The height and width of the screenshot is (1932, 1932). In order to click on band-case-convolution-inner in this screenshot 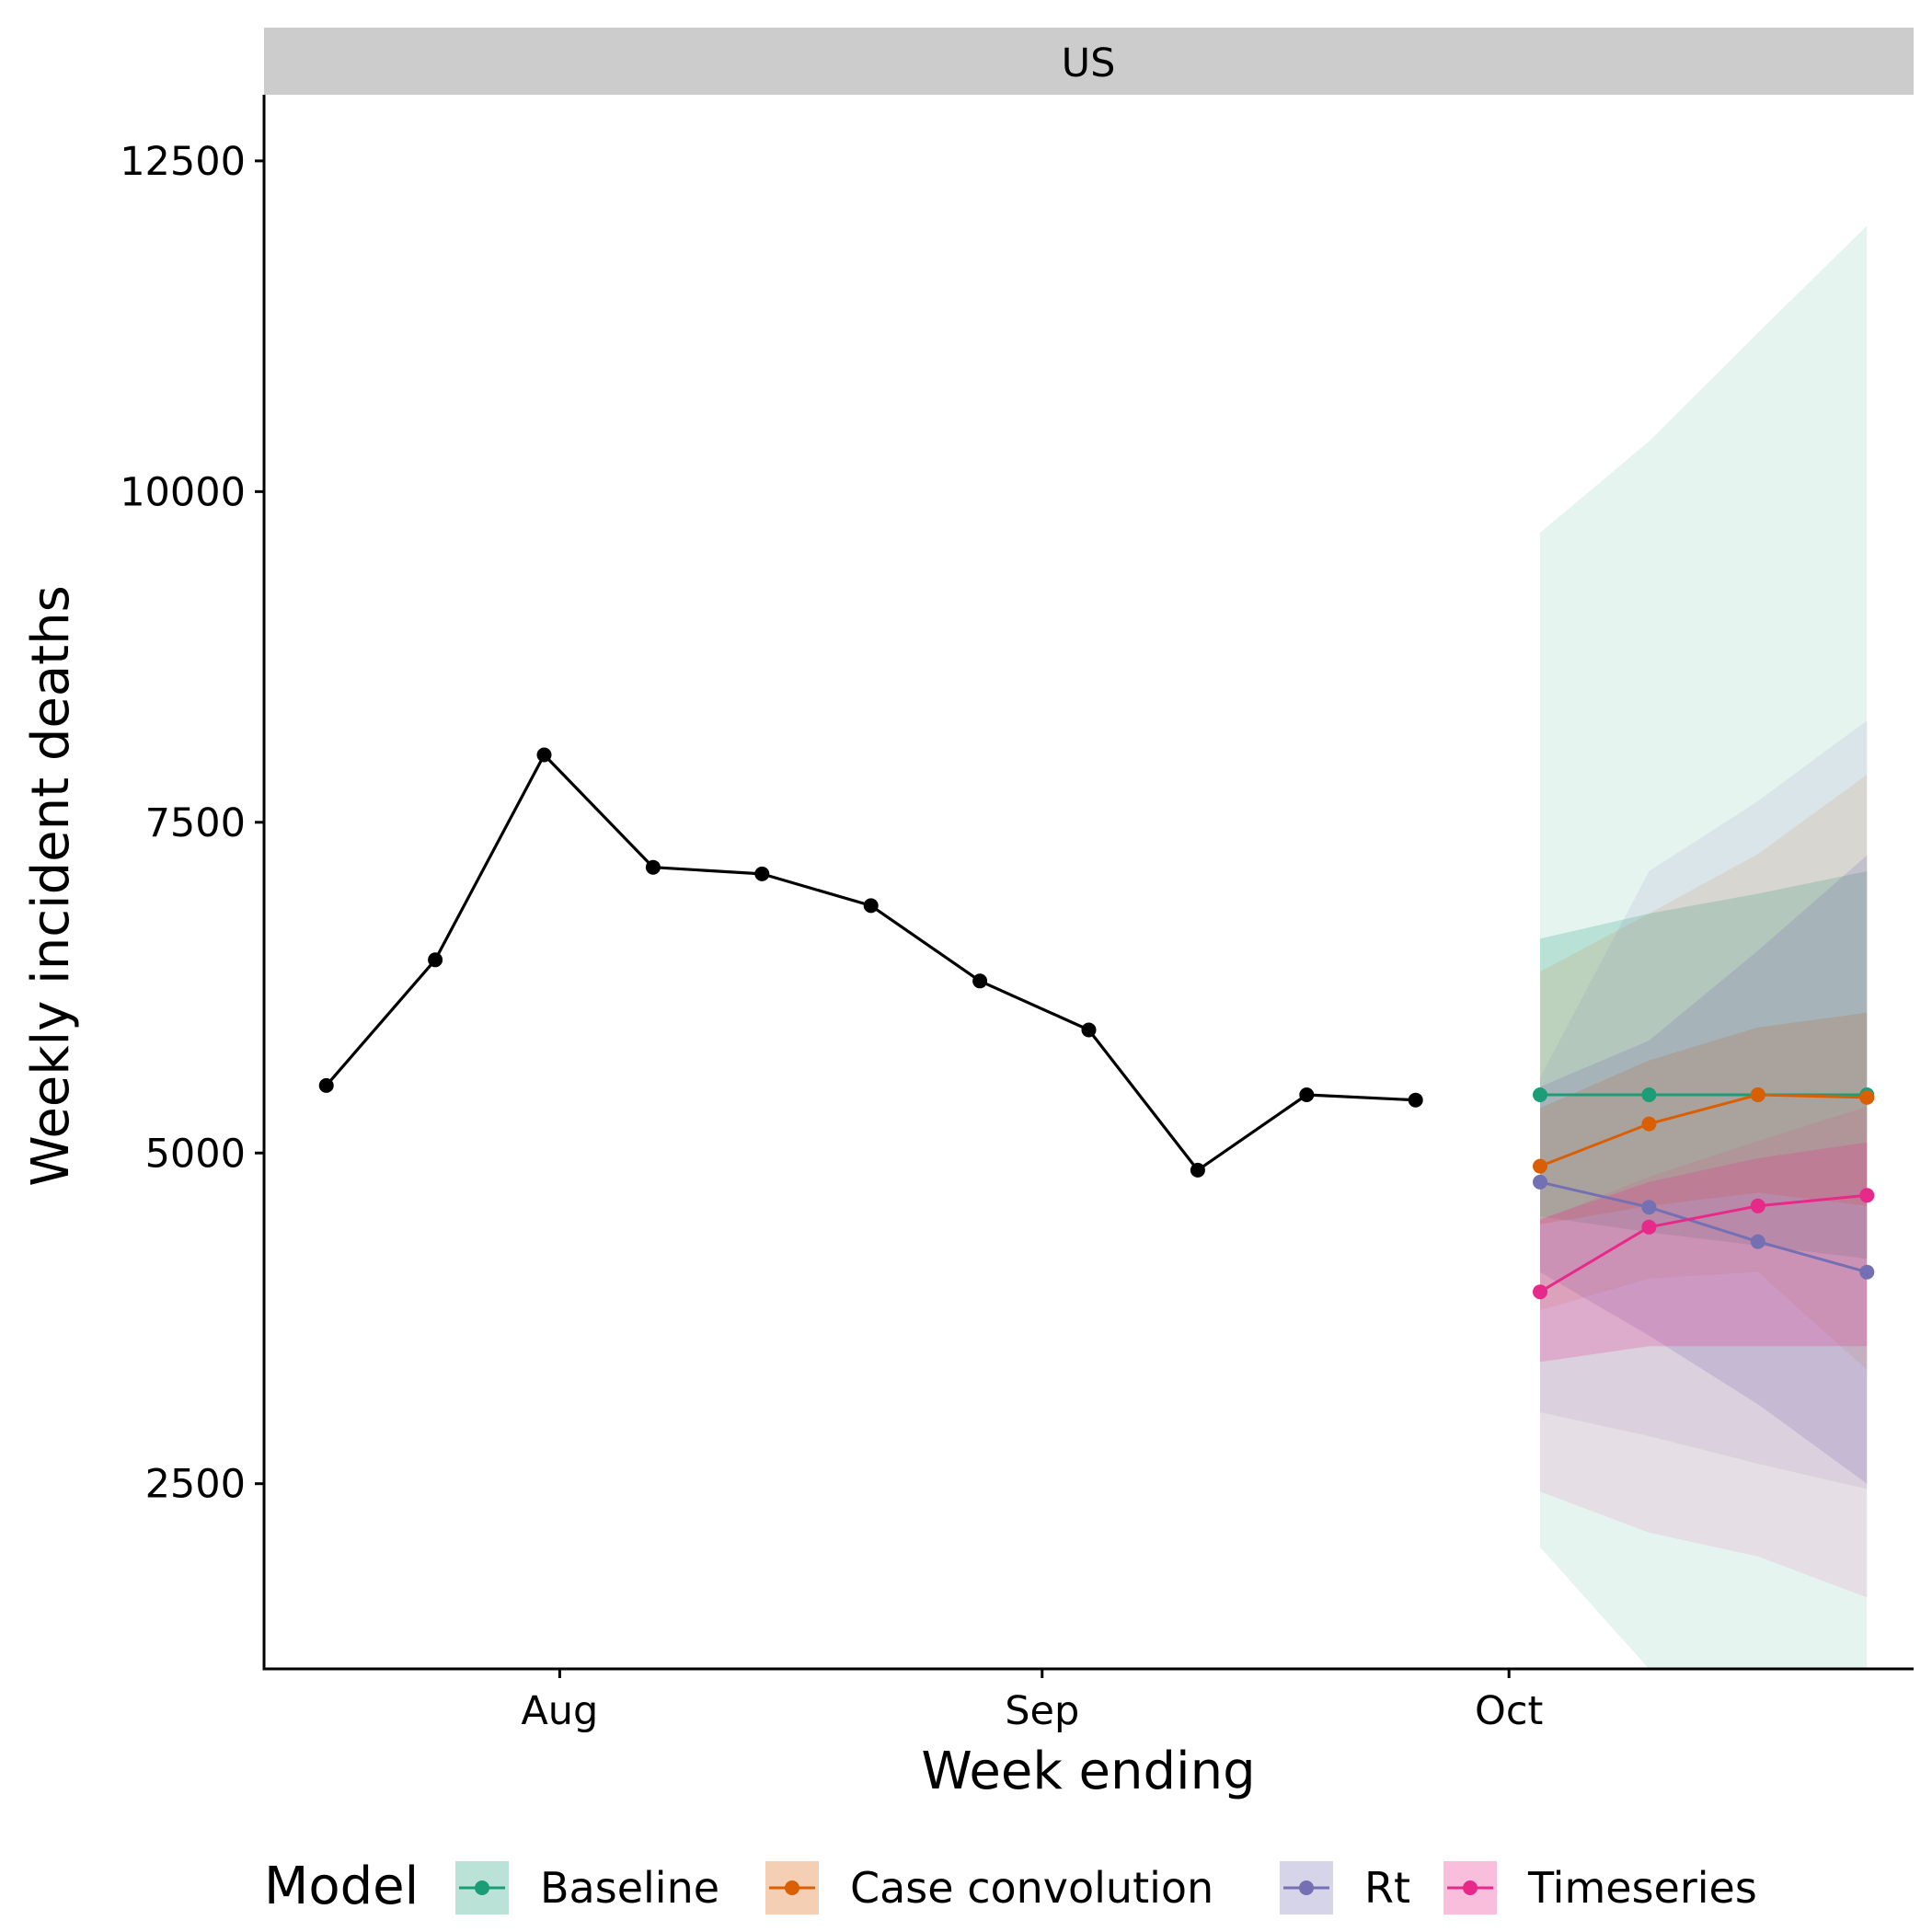, I will do `click(1704, 1118)`.